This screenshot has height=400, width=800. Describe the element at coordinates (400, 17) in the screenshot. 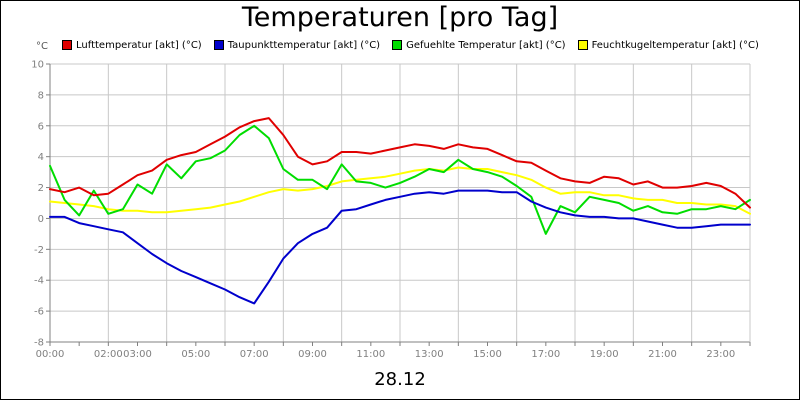

I see `chart-title: Temperaturen [pro Tag]` at that location.